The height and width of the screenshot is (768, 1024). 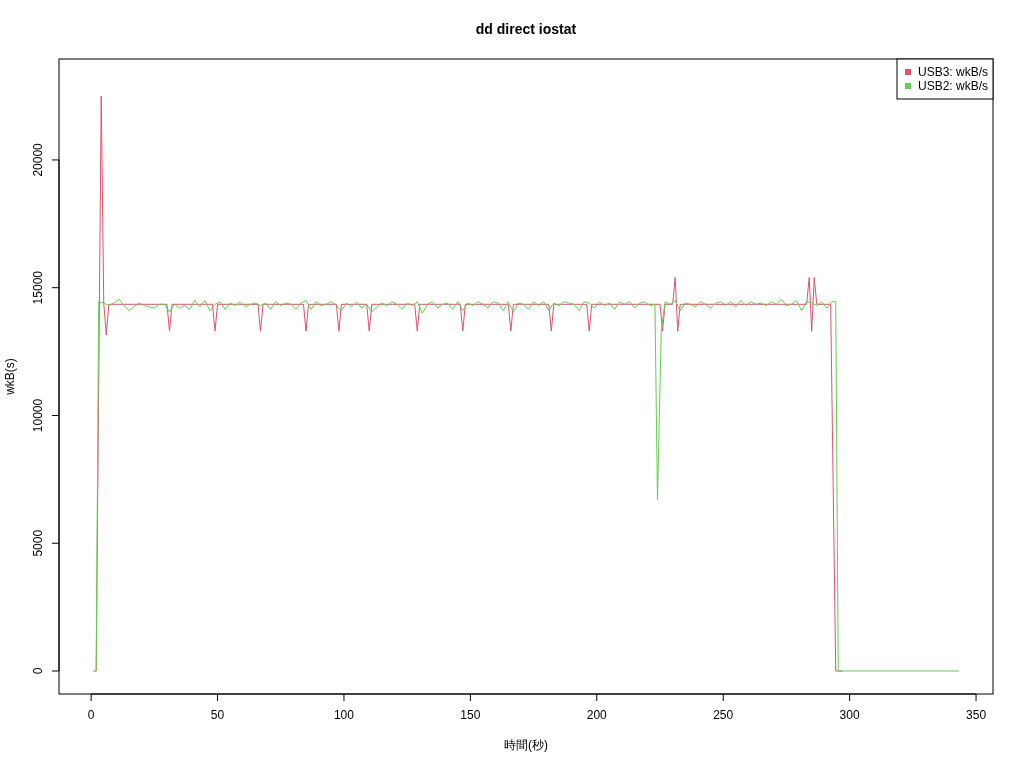 I want to click on x-tick-label: 250, so click(x=723, y=715).